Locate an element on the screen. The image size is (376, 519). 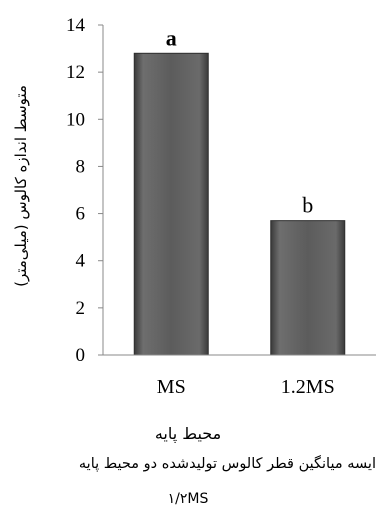
y-axis-title: متوسط اندازه کالوس (میلی‌متر) is located at coordinates (21, 186).